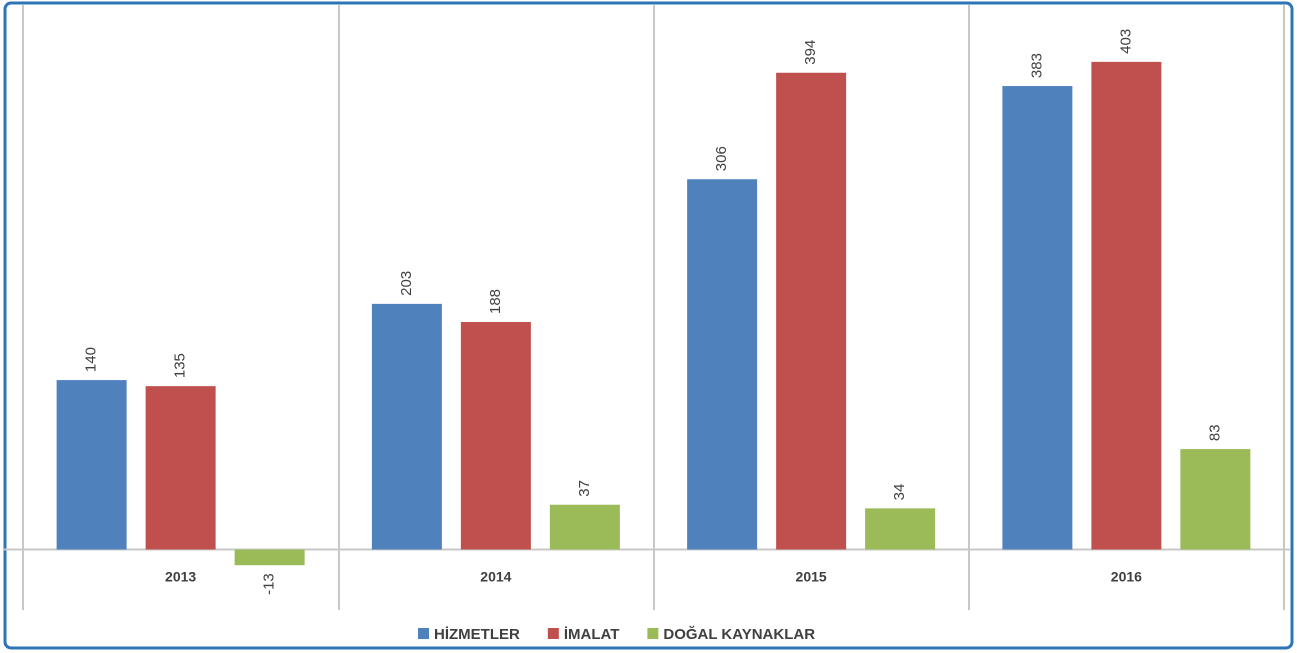 The image size is (1297, 653). I want to click on value-label: 135, so click(180, 365).